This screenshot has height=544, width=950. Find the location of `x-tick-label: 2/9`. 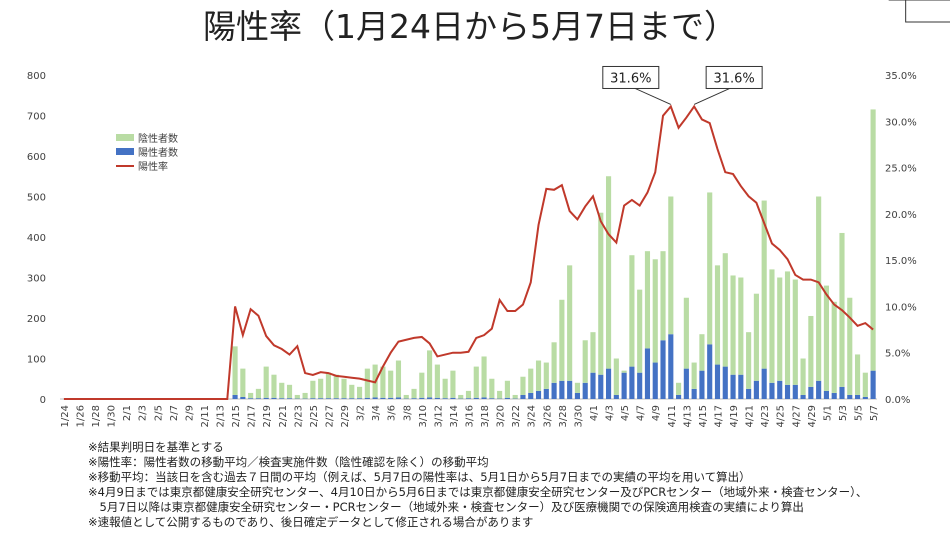

x-tick-label: 2/9 is located at coordinates (189, 413).